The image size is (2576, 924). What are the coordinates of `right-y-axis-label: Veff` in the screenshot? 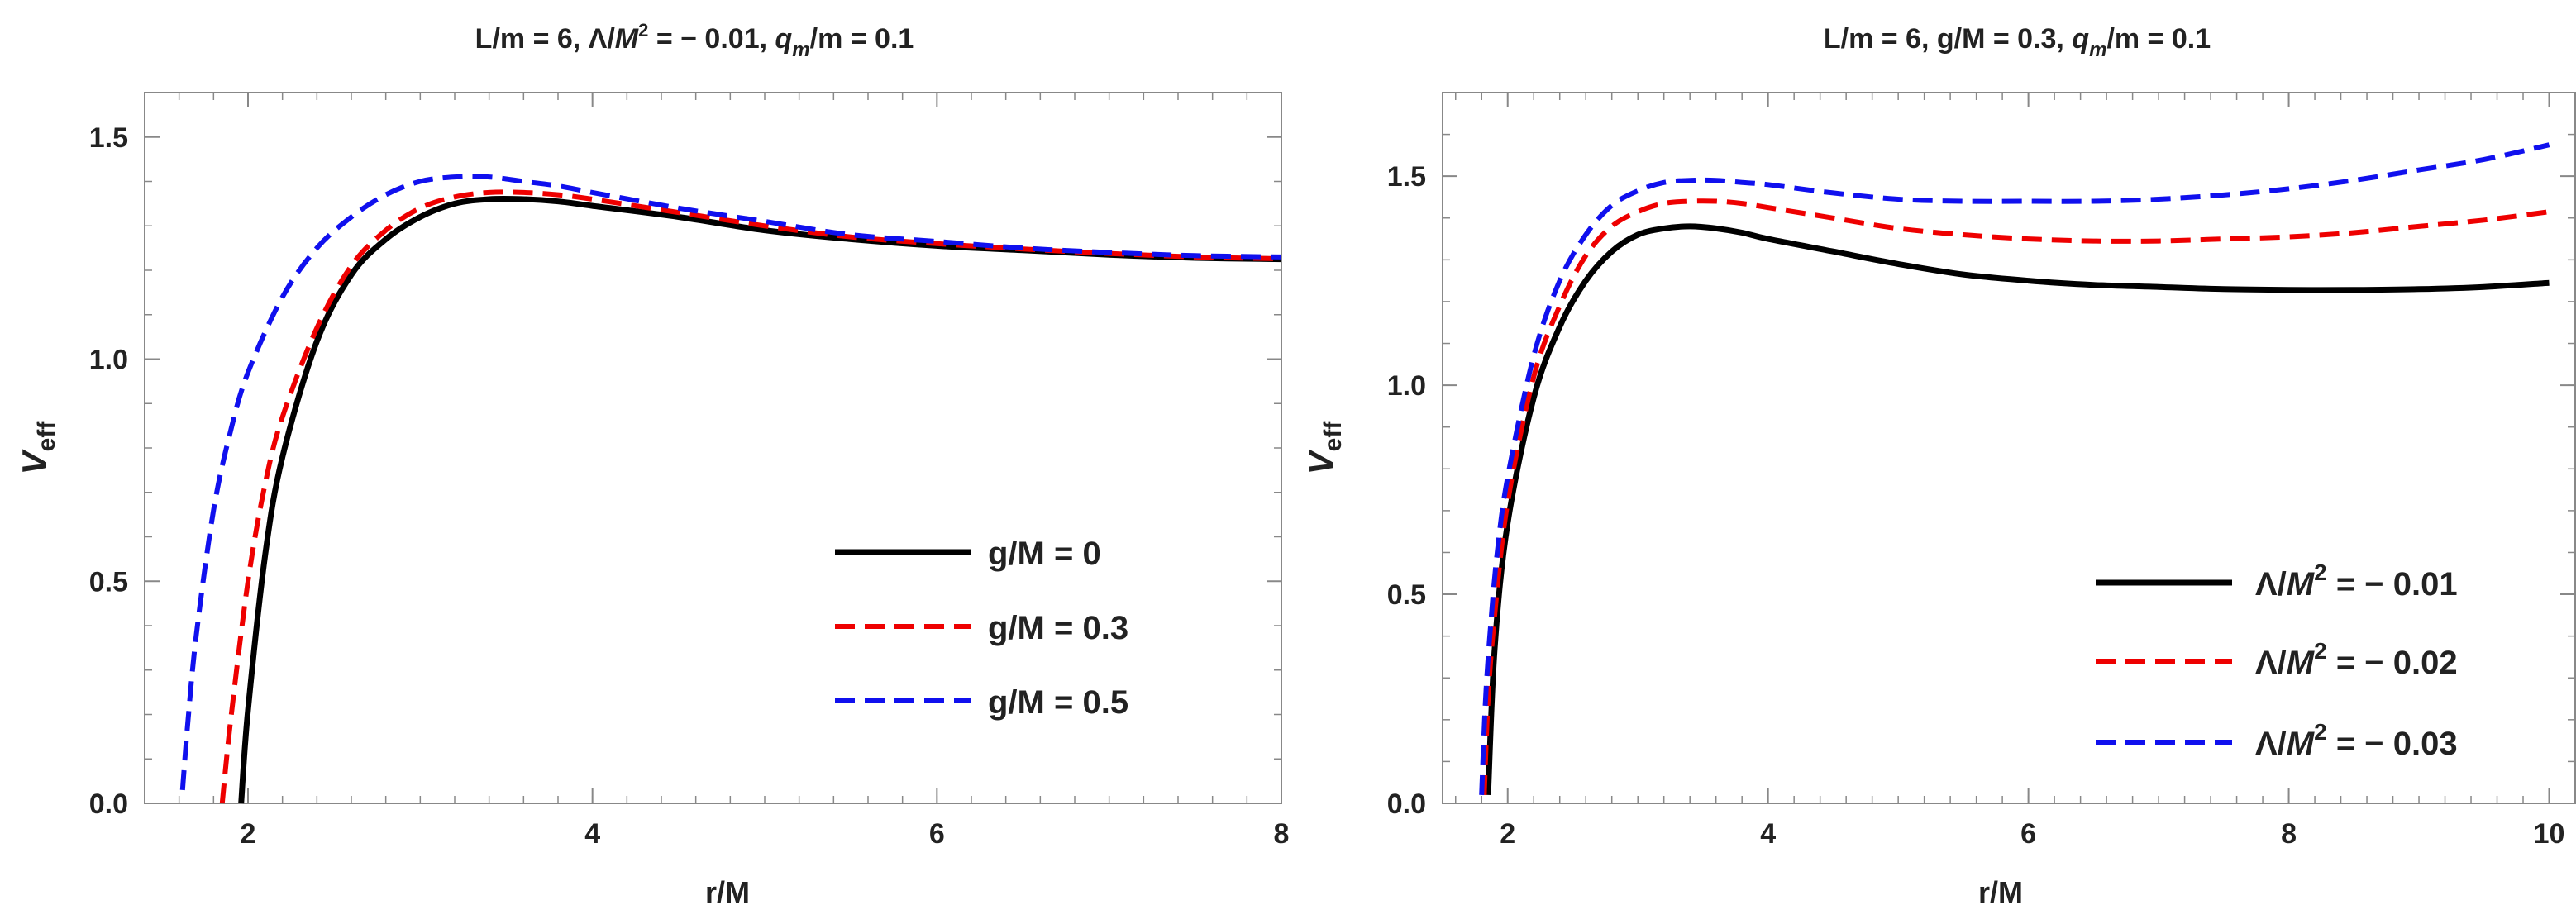 It's located at (1324, 448).